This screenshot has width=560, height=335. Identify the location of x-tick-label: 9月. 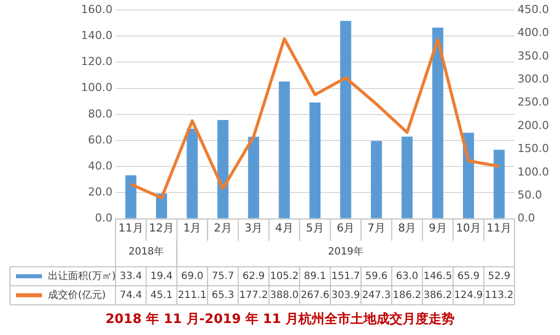
(437, 227).